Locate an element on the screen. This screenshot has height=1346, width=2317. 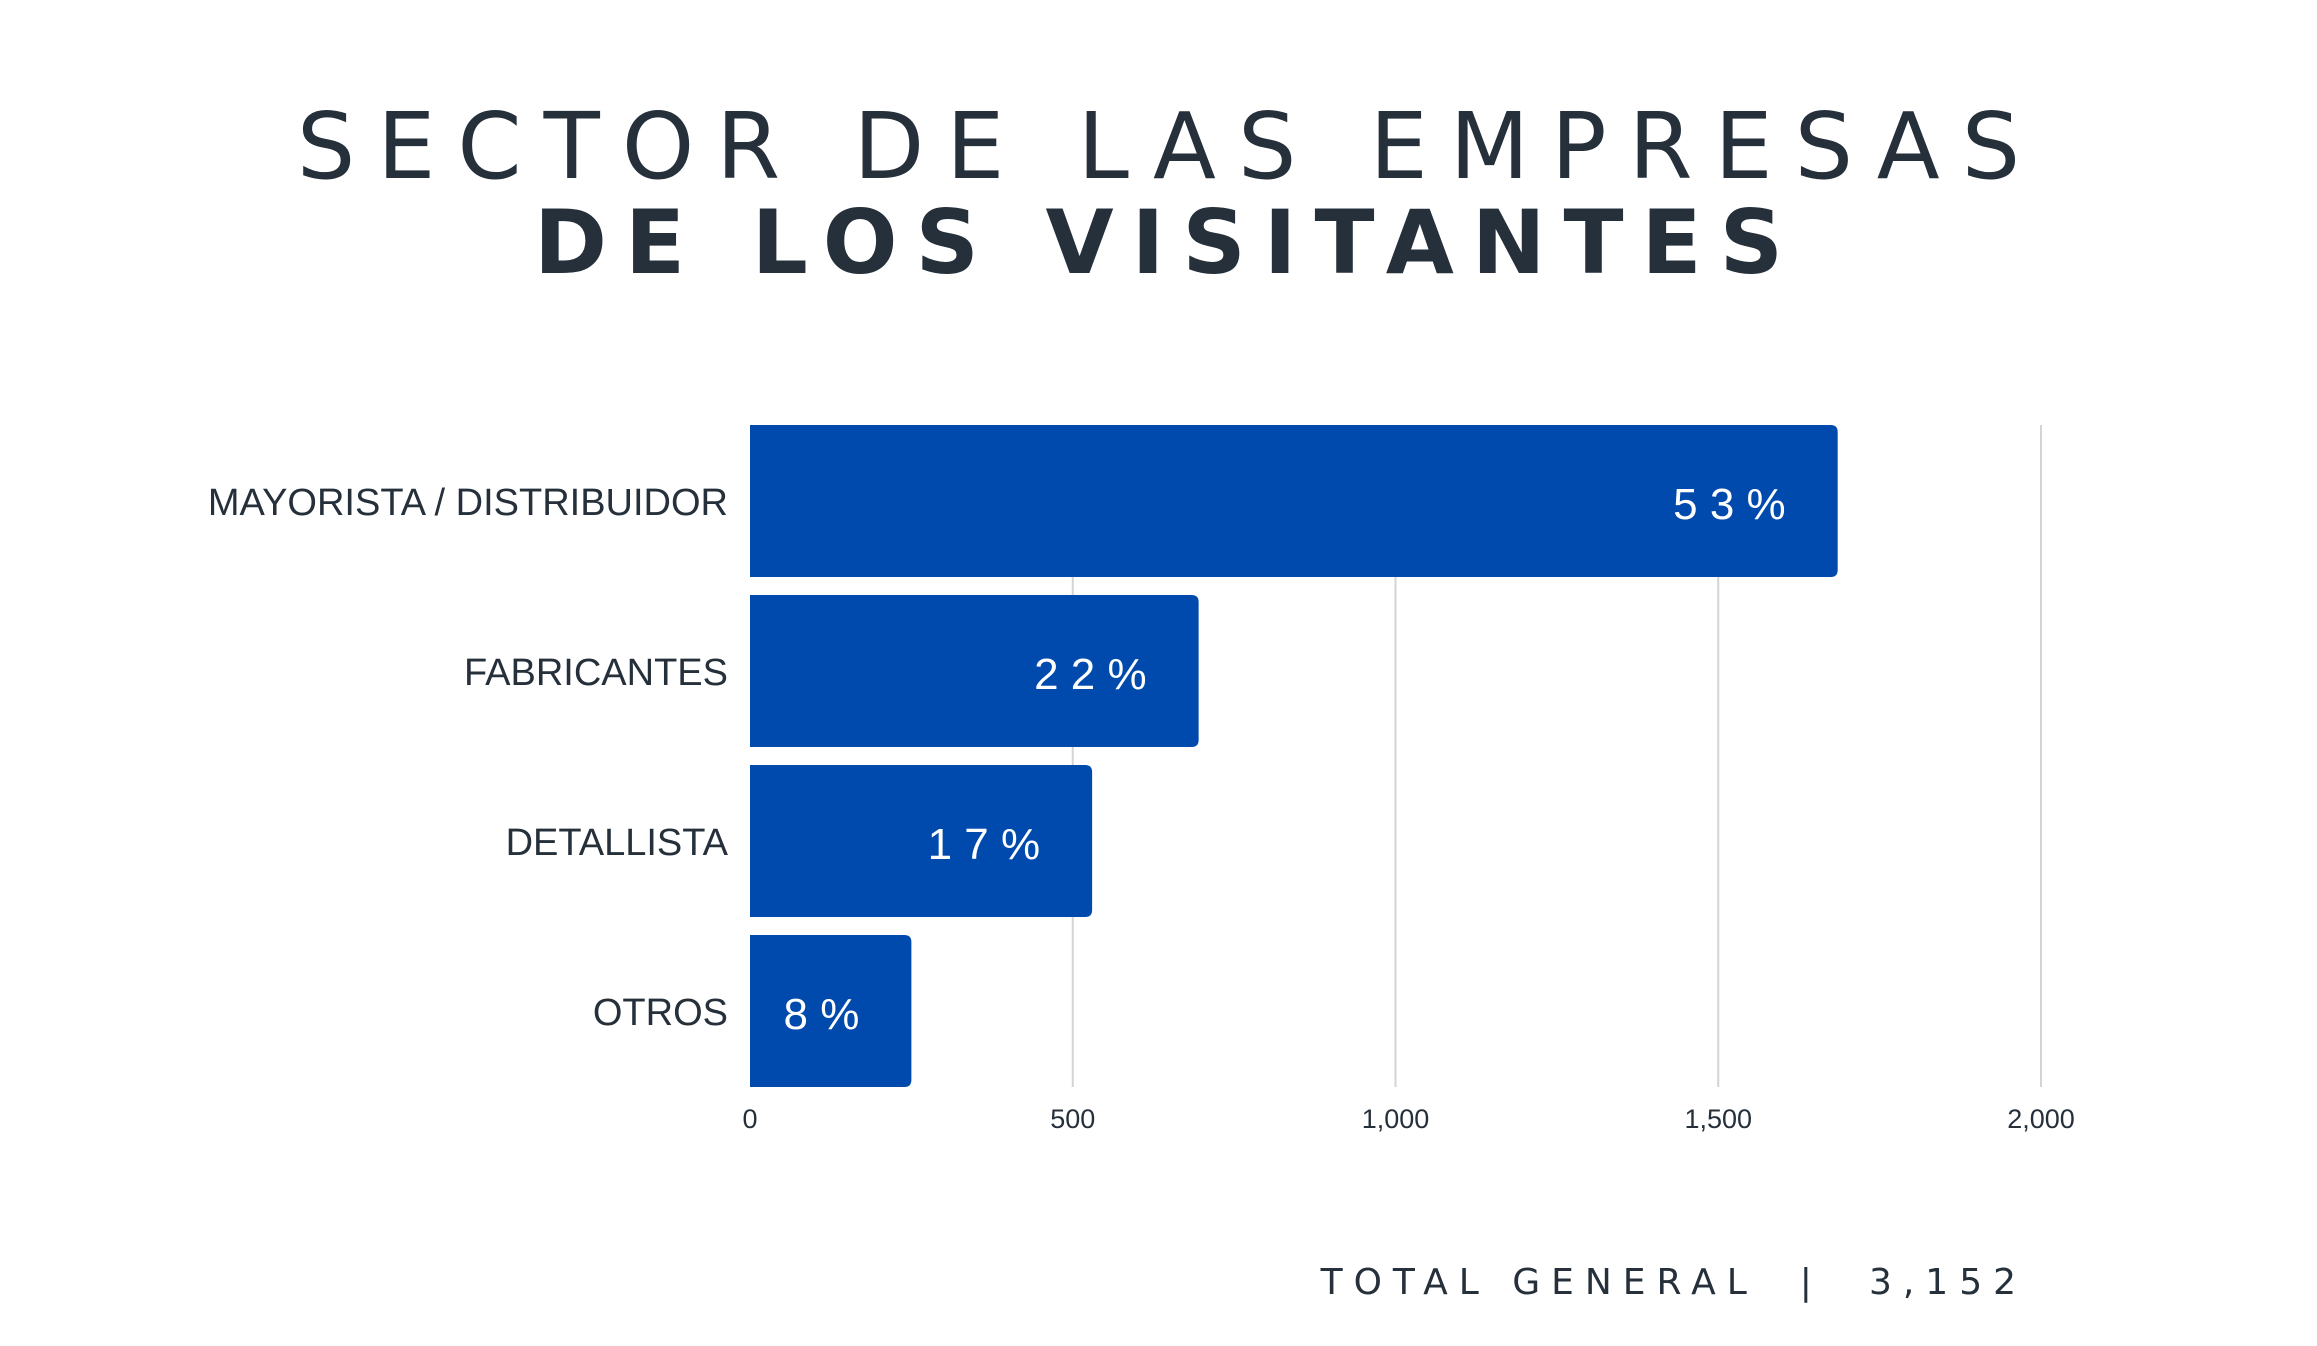
category-label: DETALLISTA is located at coordinates (617, 843).